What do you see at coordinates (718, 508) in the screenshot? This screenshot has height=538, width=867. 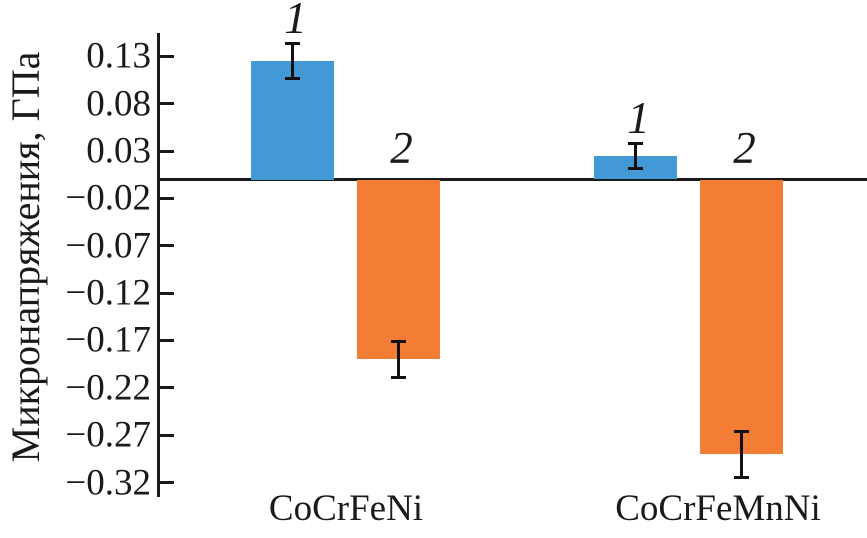 I see `category-label-CoCrFeMnNi: CoCrFeMnNi` at bounding box center [718, 508].